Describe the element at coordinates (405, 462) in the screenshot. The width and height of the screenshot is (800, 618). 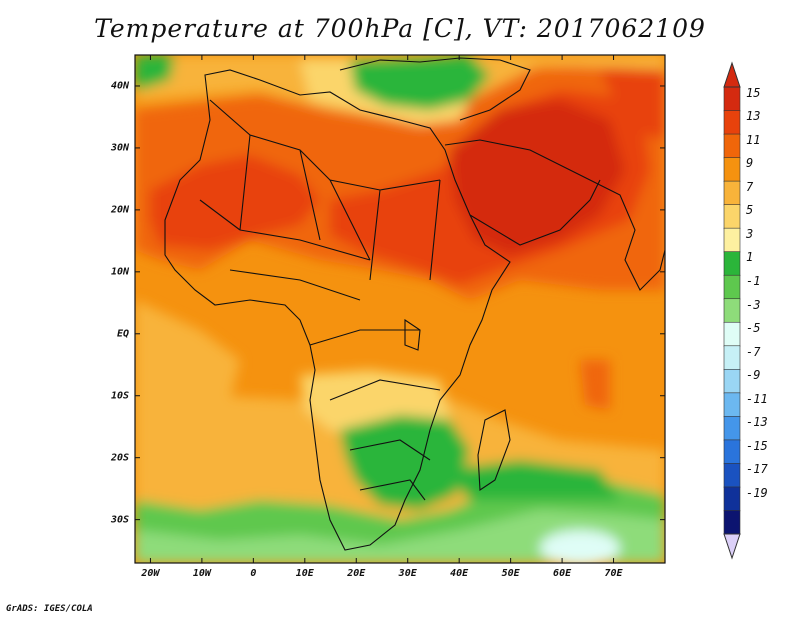
I see `field-1-plateau` at that location.